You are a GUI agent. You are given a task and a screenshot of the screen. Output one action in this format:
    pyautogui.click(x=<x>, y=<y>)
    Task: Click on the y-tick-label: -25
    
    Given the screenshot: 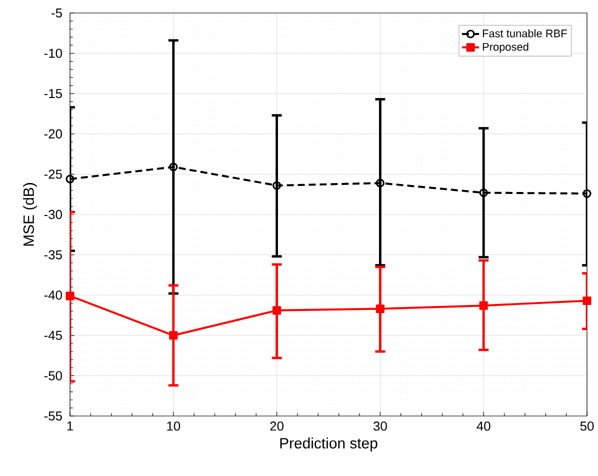 What is the action you would take?
    pyautogui.click(x=53, y=174)
    